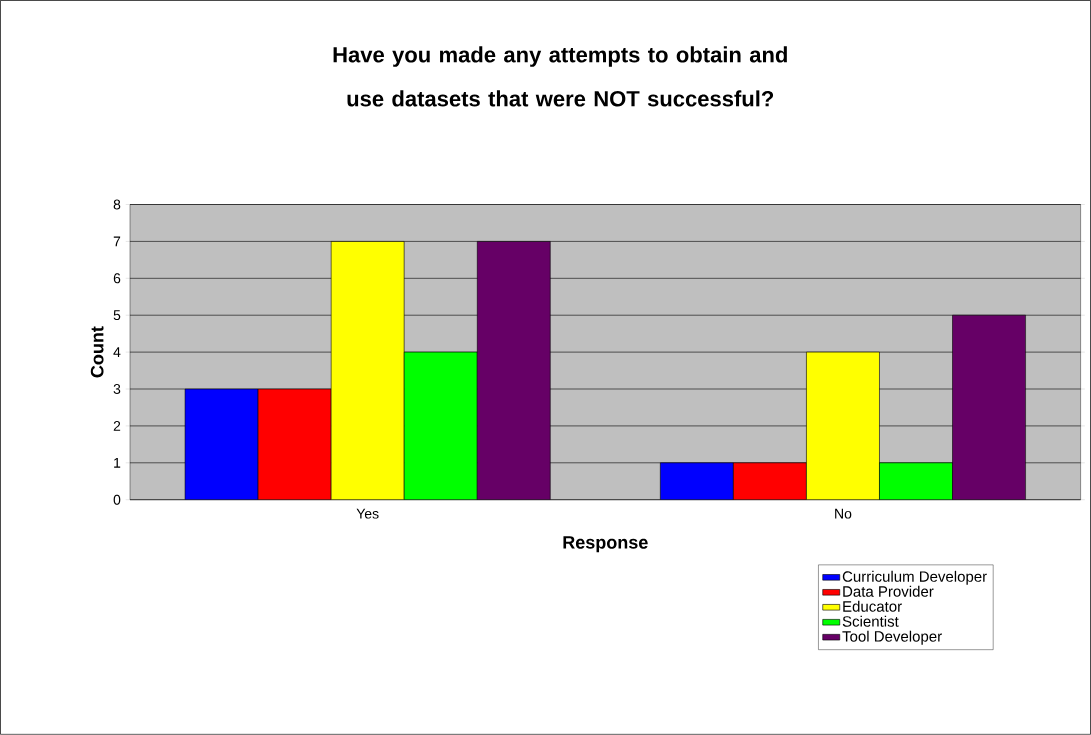 The width and height of the screenshot is (1091, 735). Describe the element at coordinates (888, 591) in the screenshot. I see `legend-label: Data Provider` at that location.